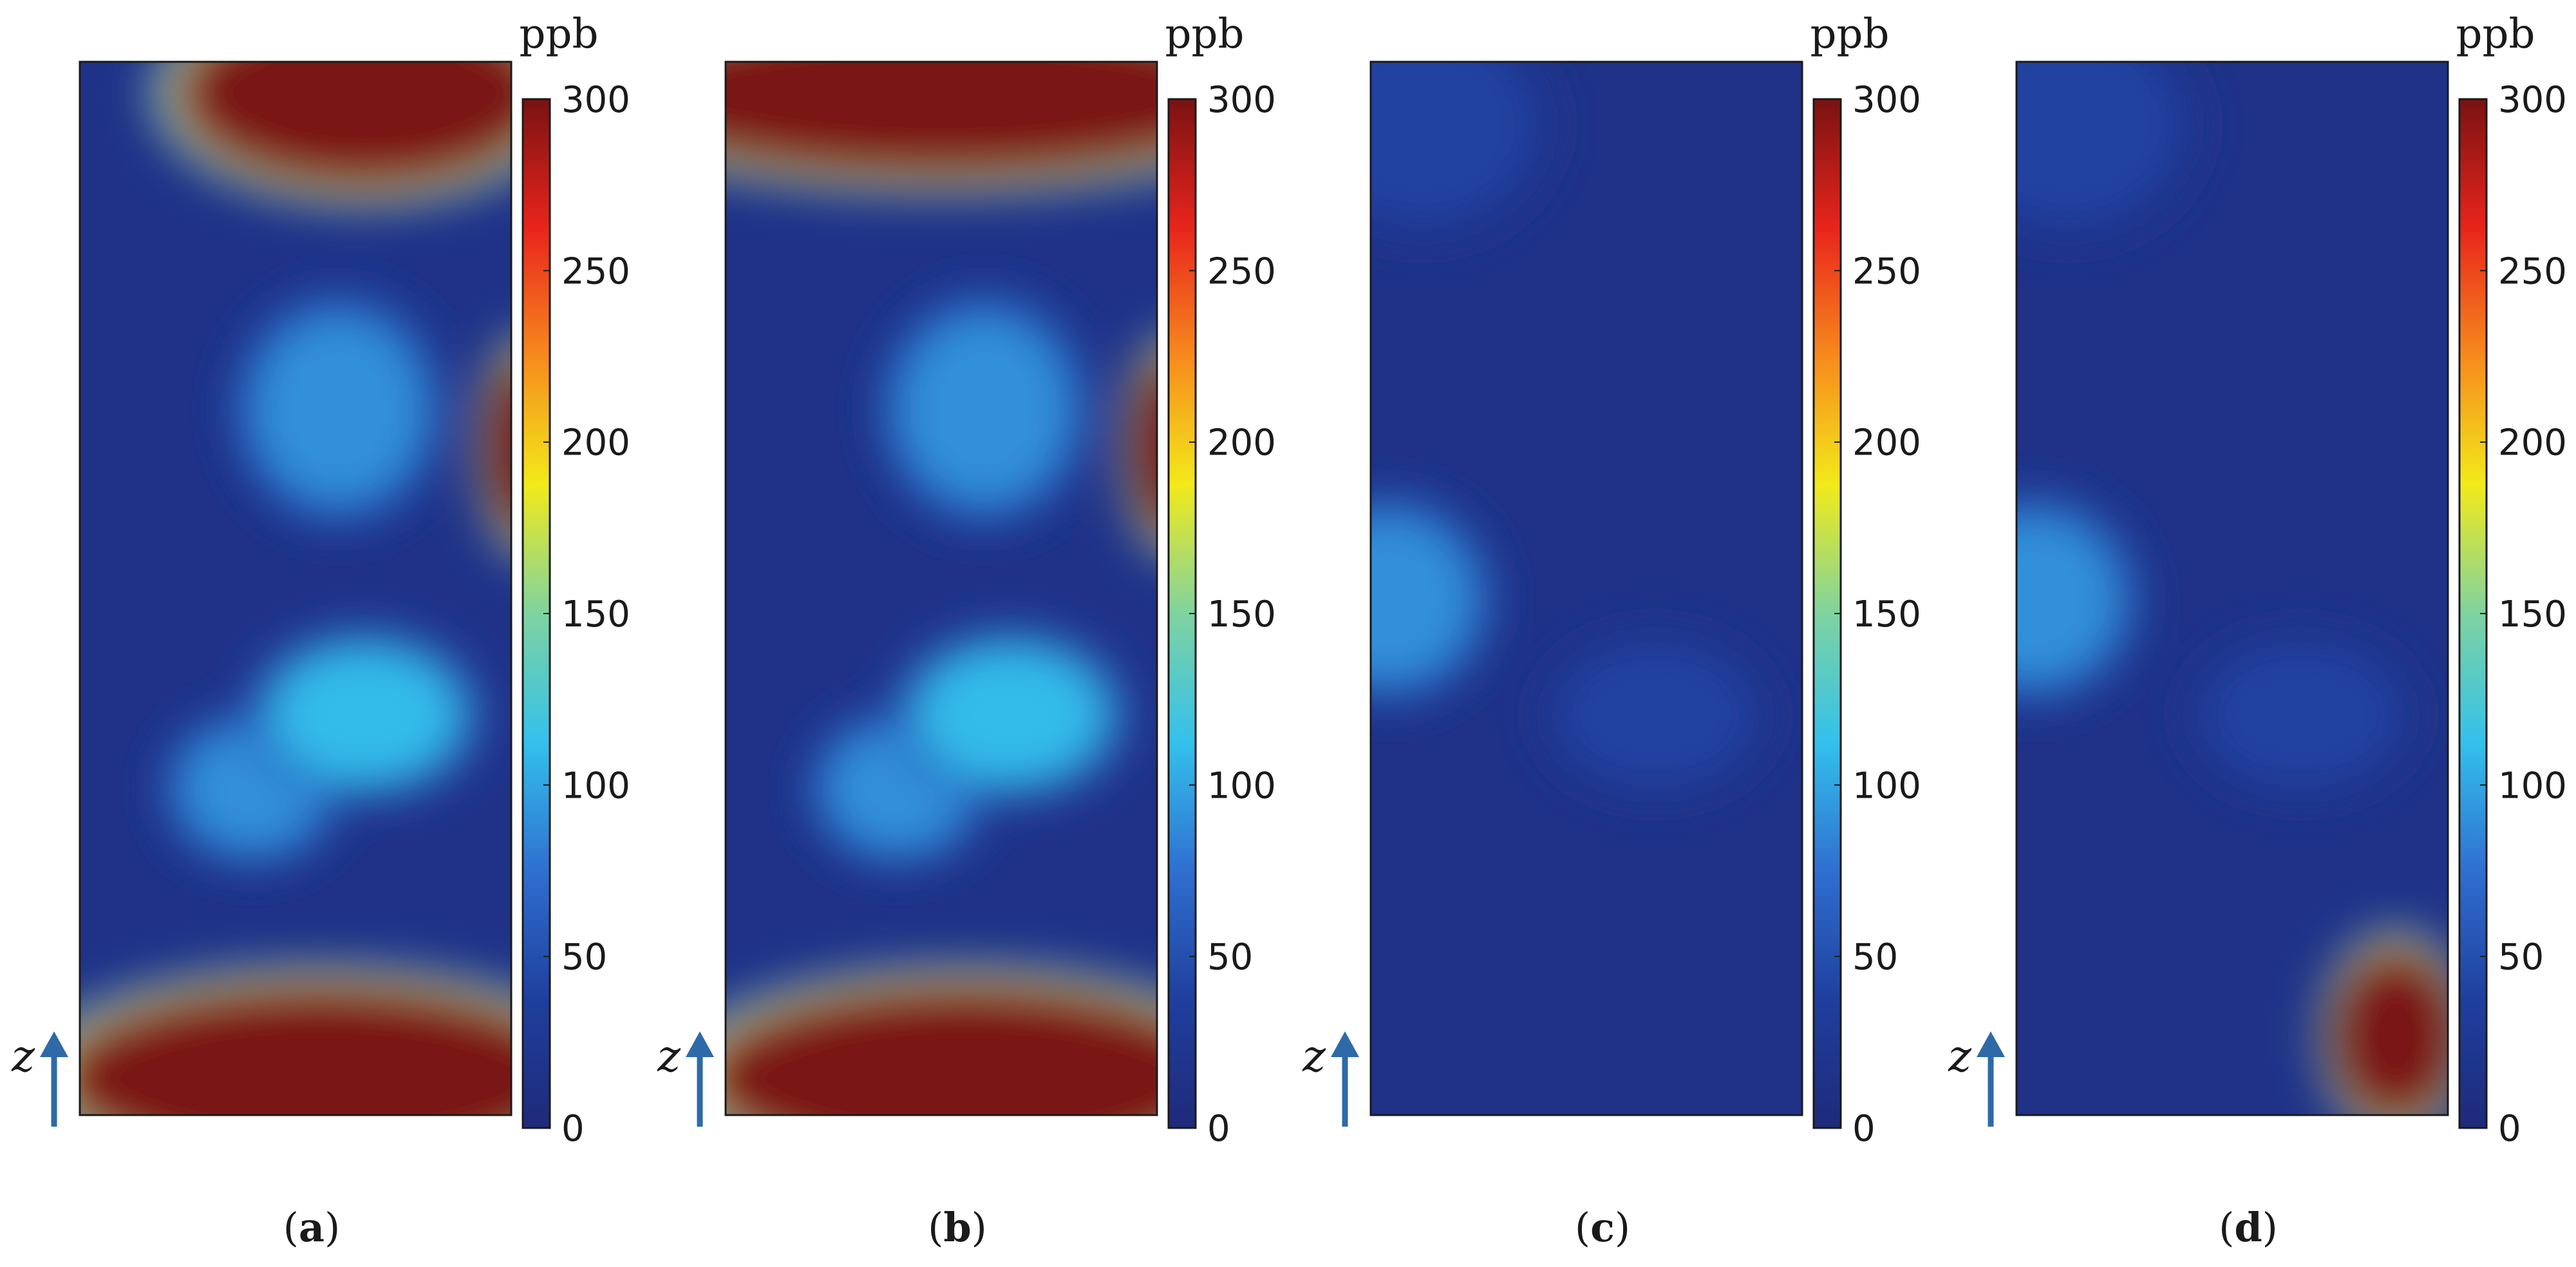  What do you see at coordinates (2248, 1227) in the screenshot?
I see `panel-caption: (d)` at bounding box center [2248, 1227].